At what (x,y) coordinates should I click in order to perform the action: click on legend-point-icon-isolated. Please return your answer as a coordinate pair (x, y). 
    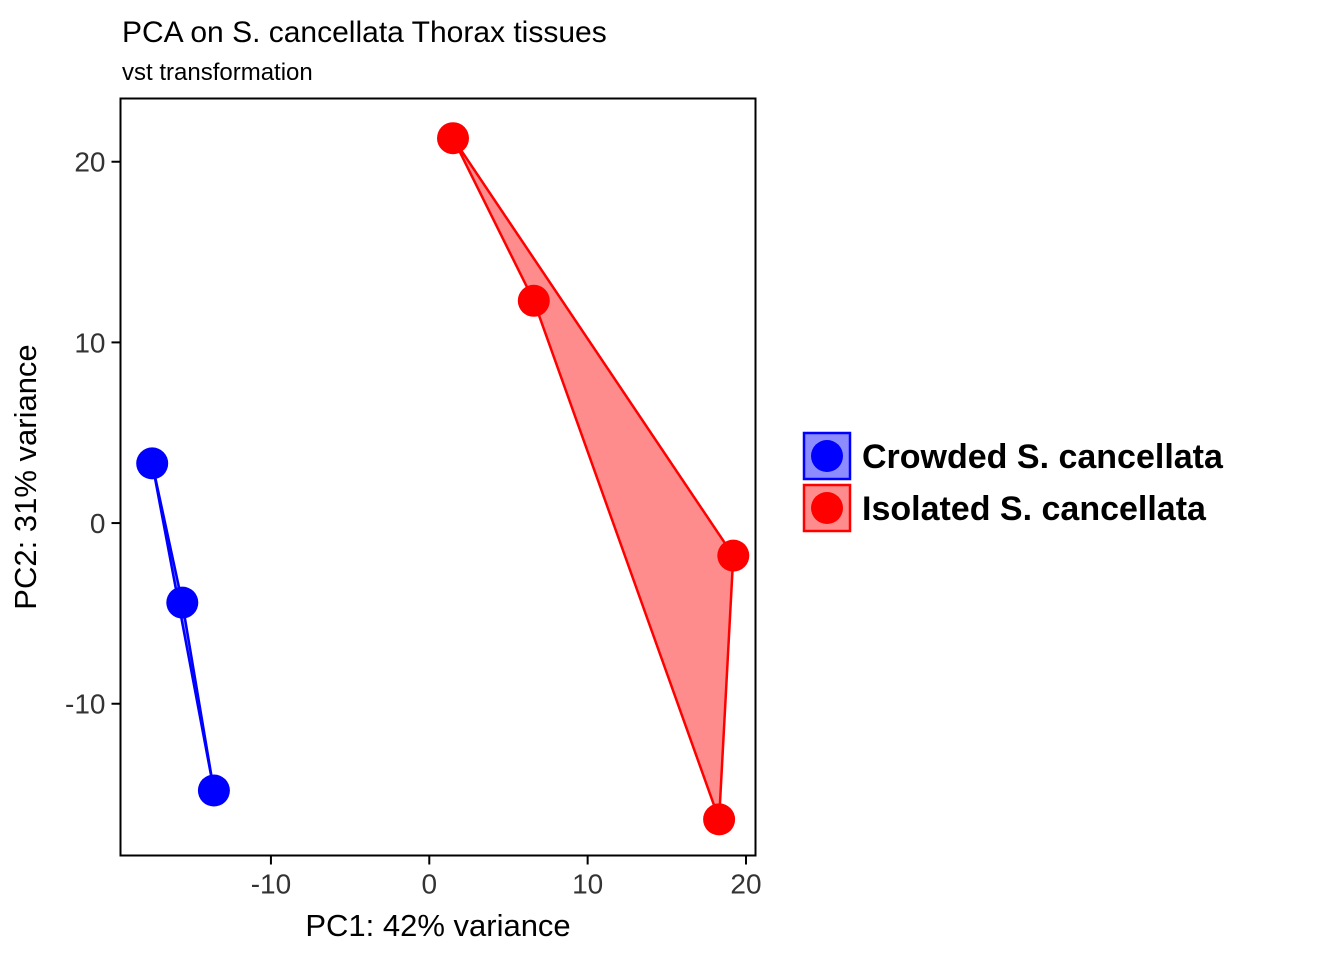
    Looking at the image, I should click on (827, 508).